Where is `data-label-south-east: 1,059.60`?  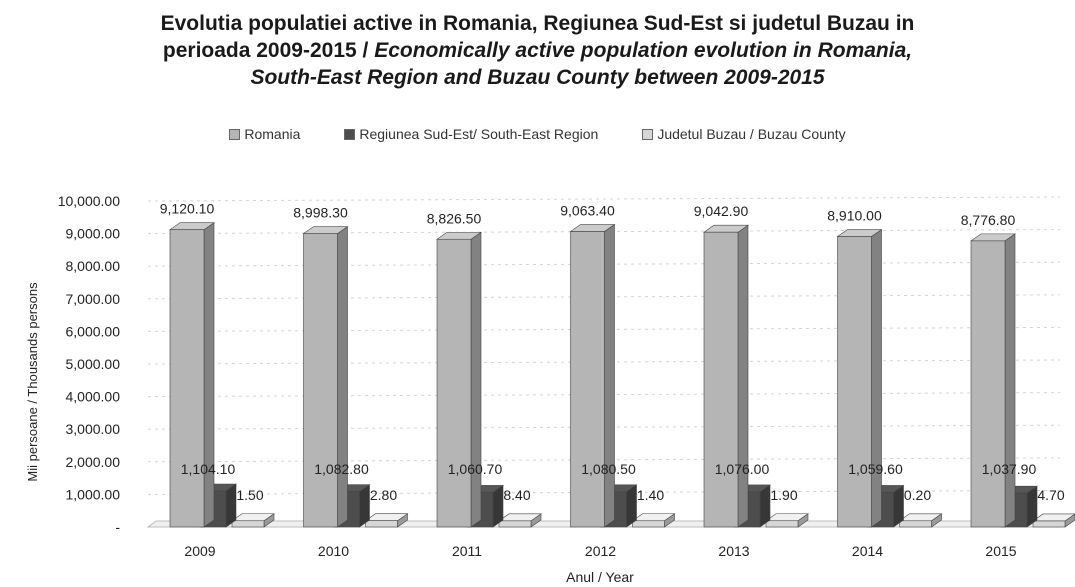 data-label-south-east: 1,059.60 is located at coordinates (875, 469).